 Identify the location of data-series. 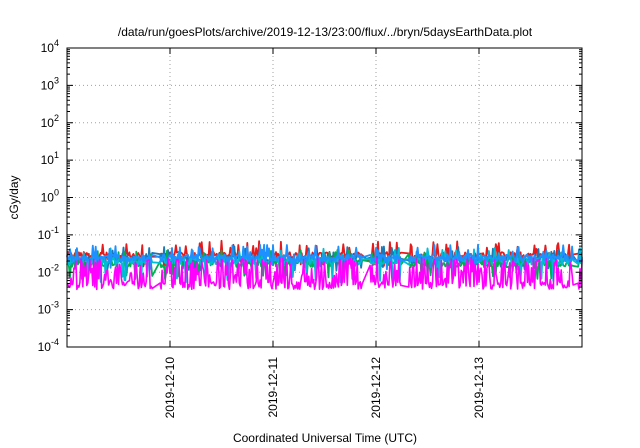
(324, 265).